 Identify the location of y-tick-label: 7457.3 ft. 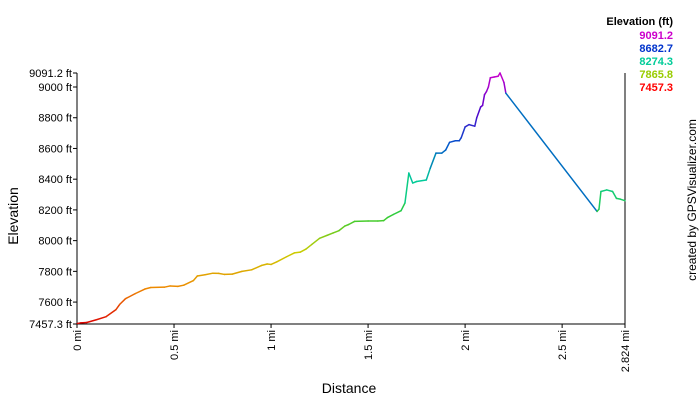
(50, 325).